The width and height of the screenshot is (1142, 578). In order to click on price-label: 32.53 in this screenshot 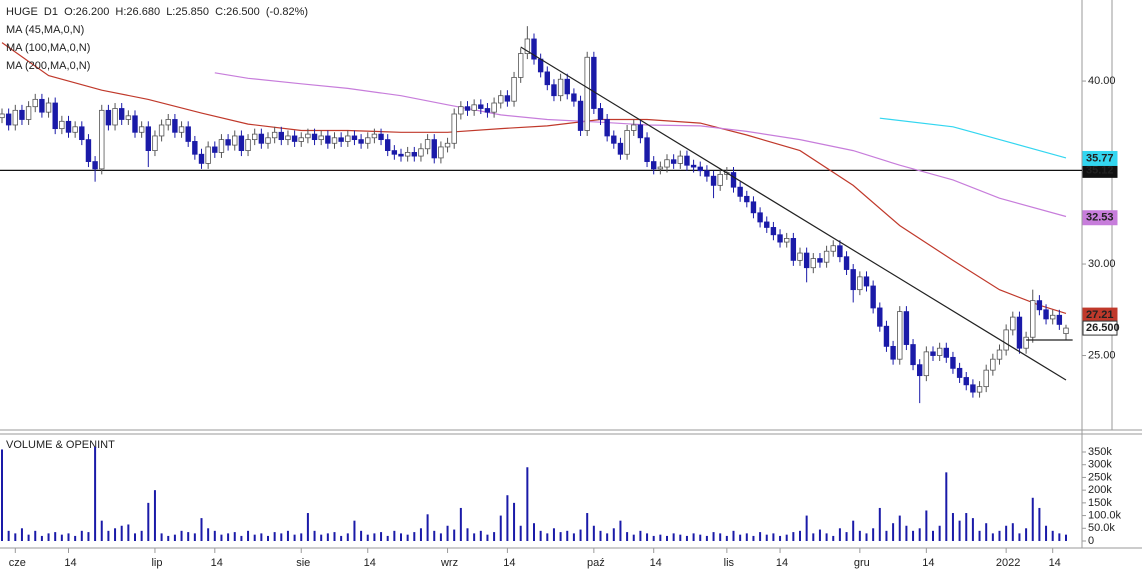, I will do `click(1100, 218)`.